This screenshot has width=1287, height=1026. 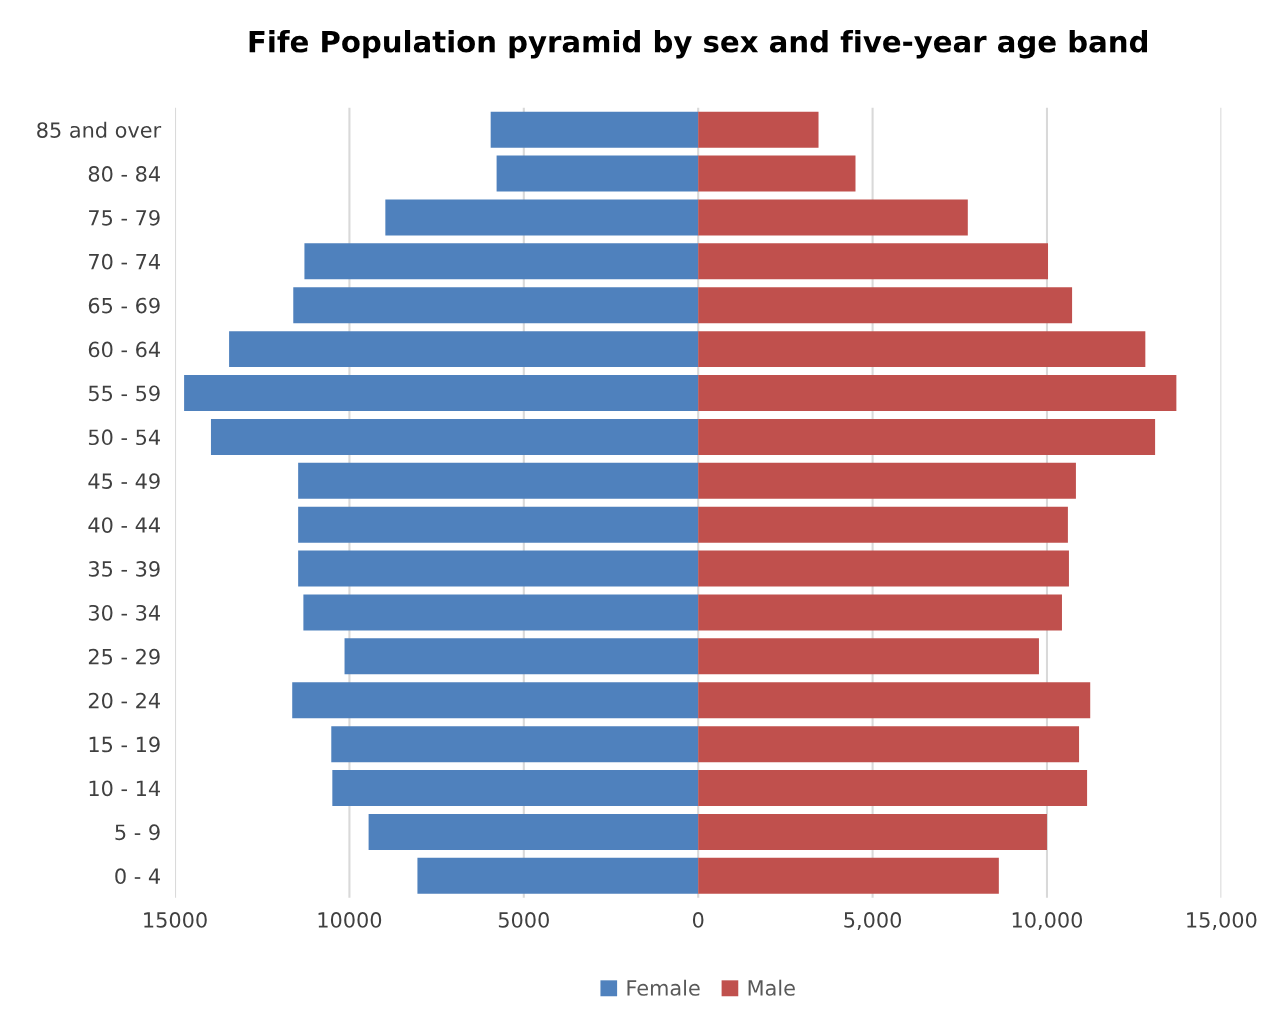 I want to click on x-tick-label: 5000, so click(x=523, y=920).